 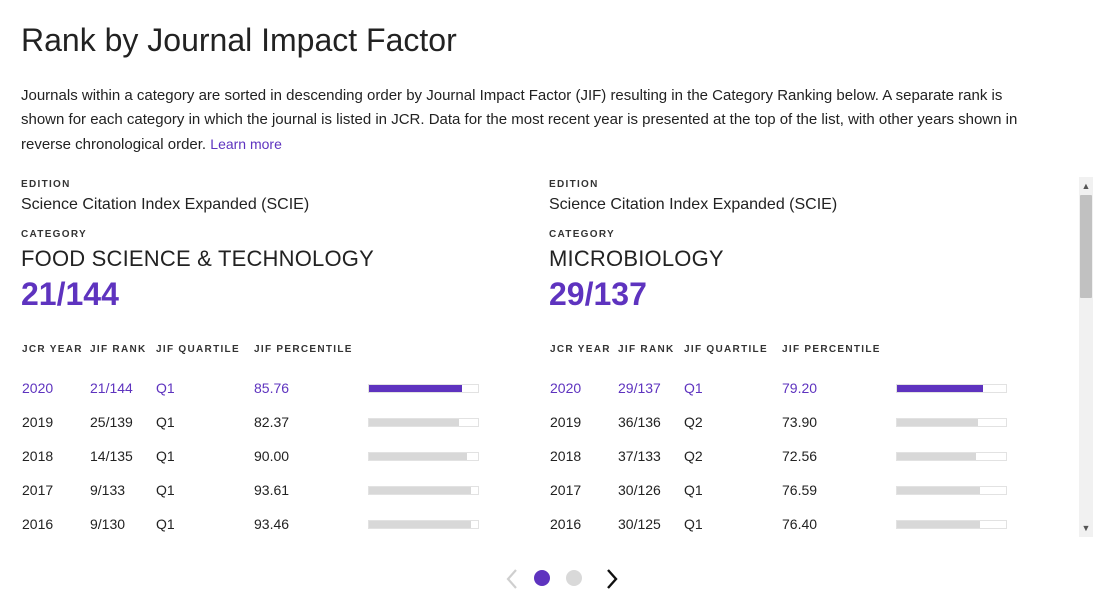 I want to click on cell-percentile: 82.37, so click(x=272, y=422).